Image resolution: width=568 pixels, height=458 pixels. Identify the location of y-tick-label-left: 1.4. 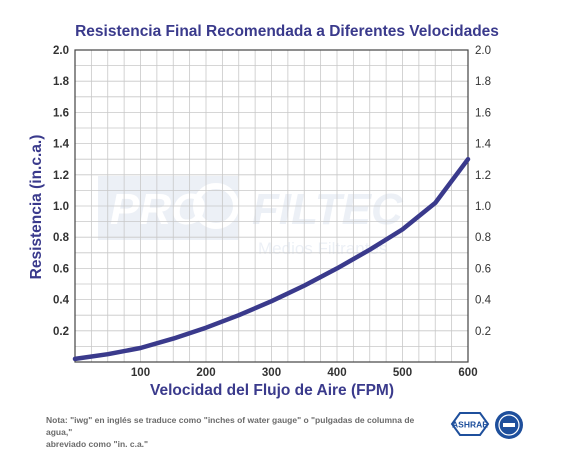
(61, 145).